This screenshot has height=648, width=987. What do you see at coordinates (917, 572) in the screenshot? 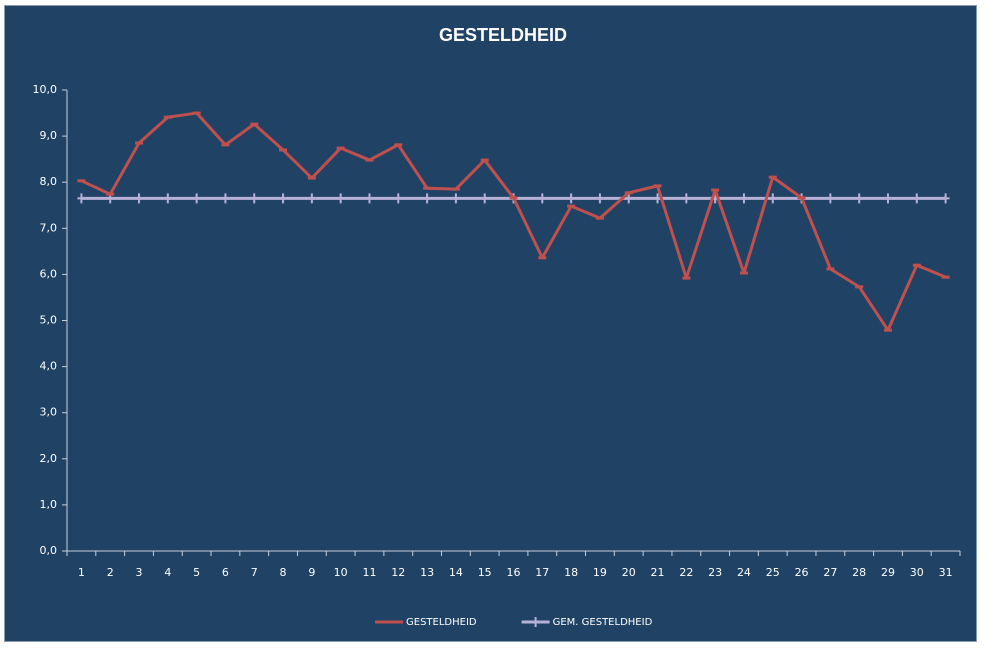
I see `x-tick-label: 30` at bounding box center [917, 572].